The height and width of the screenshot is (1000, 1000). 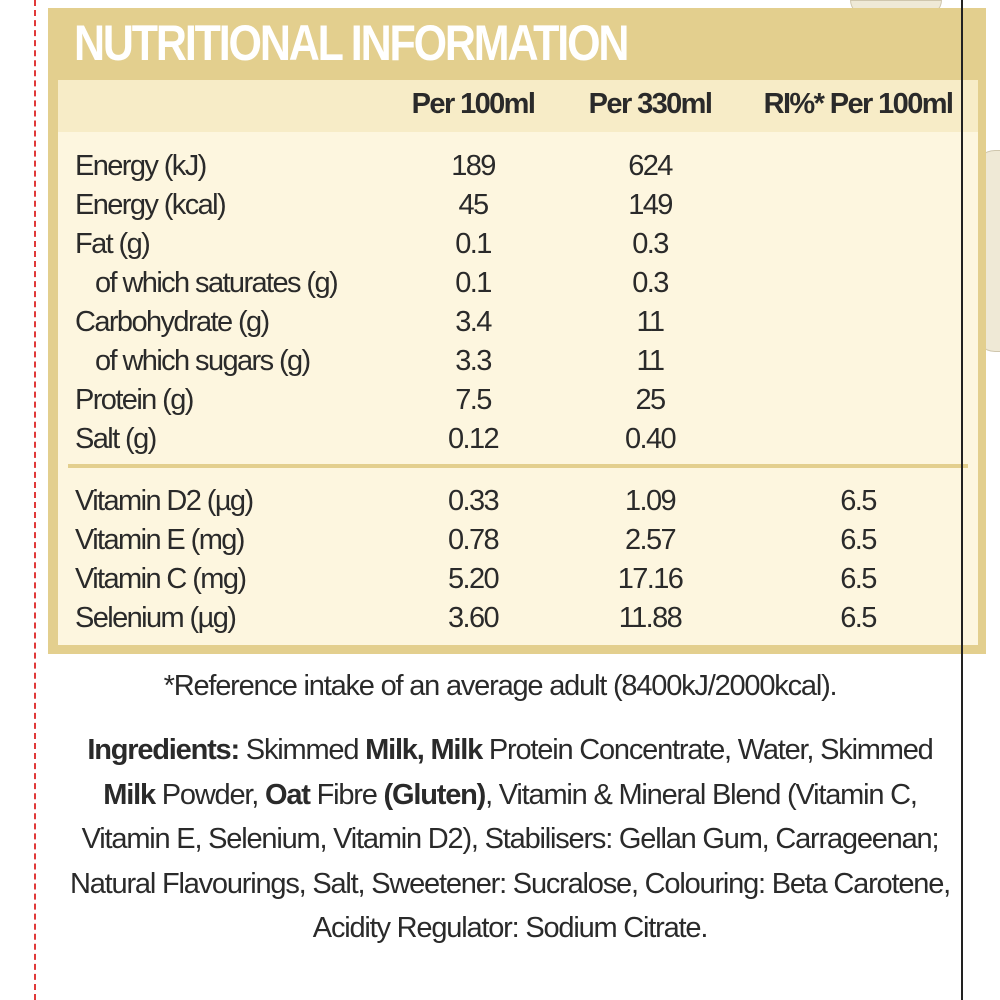 I want to click on value-per-100ml: 3.3, so click(x=473, y=361).